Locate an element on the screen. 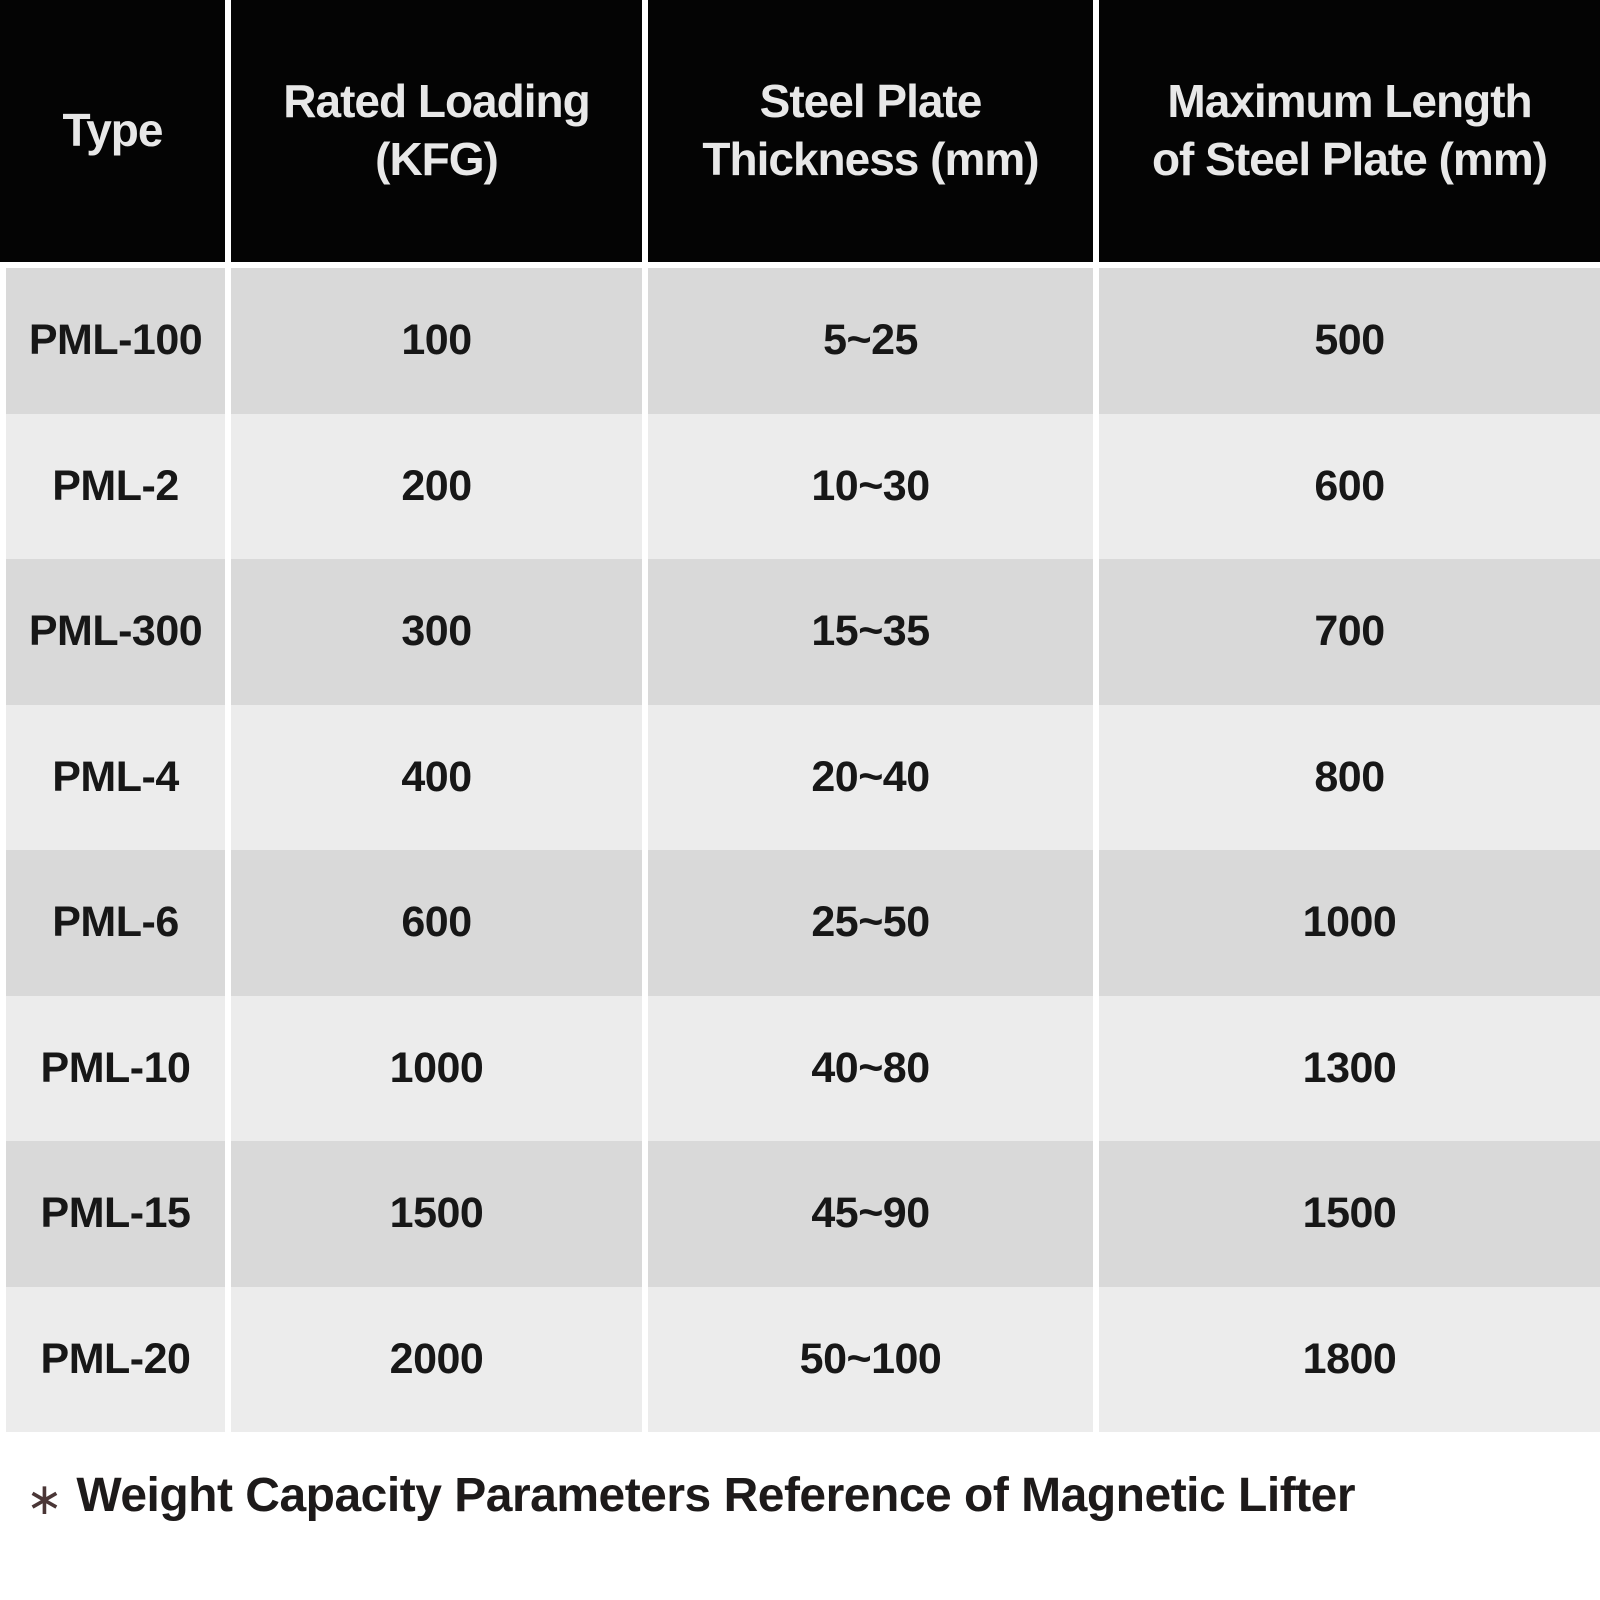  header-max-length: Maximum Length of Steel Plate (mm) is located at coordinates (1349, 131).